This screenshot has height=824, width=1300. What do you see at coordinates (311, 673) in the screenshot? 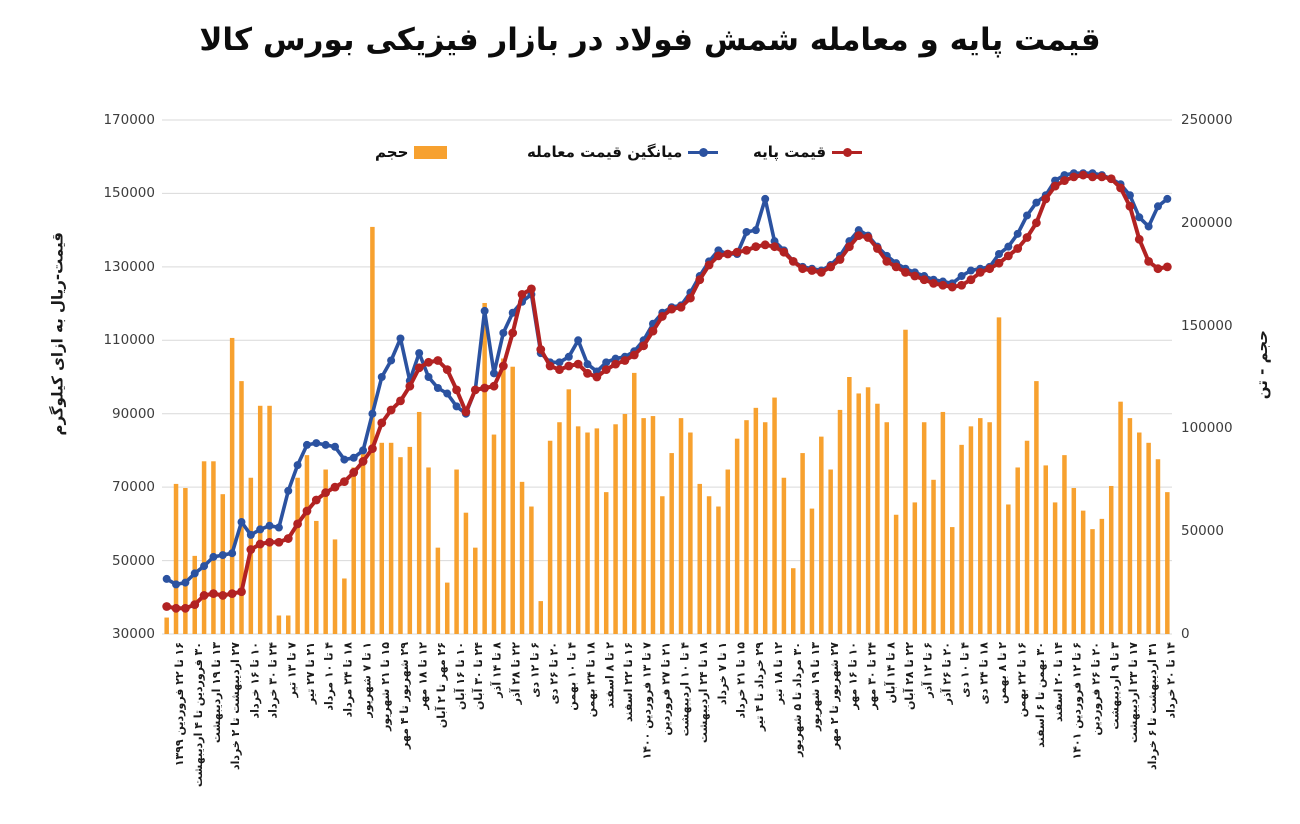
I see `x-axis-label: ۲۱ تا ۲۷ تیر` at bounding box center [311, 673].